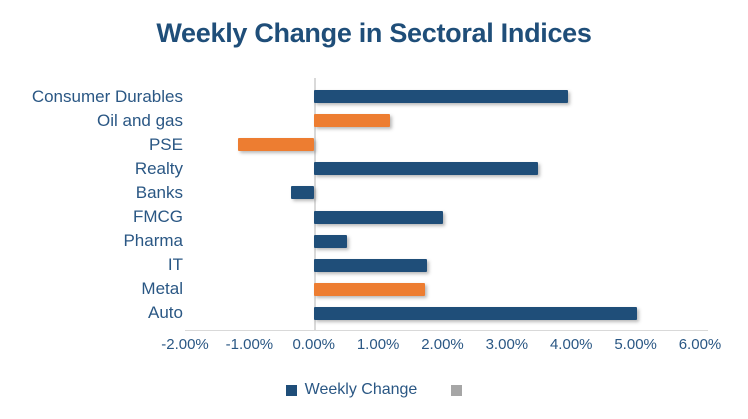 The height and width of the screenshot is (419, 748). I want to click on category-label: IT, so click(175, 265).